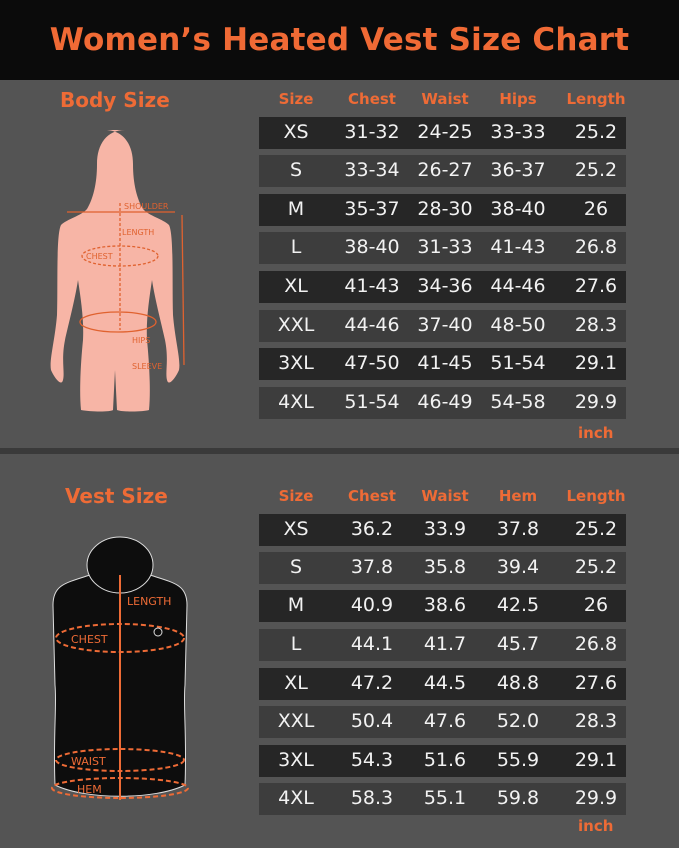  Describe the element at coordinates (518, 683) in the screenshot. I see `table-cell: 48.8` at that location.